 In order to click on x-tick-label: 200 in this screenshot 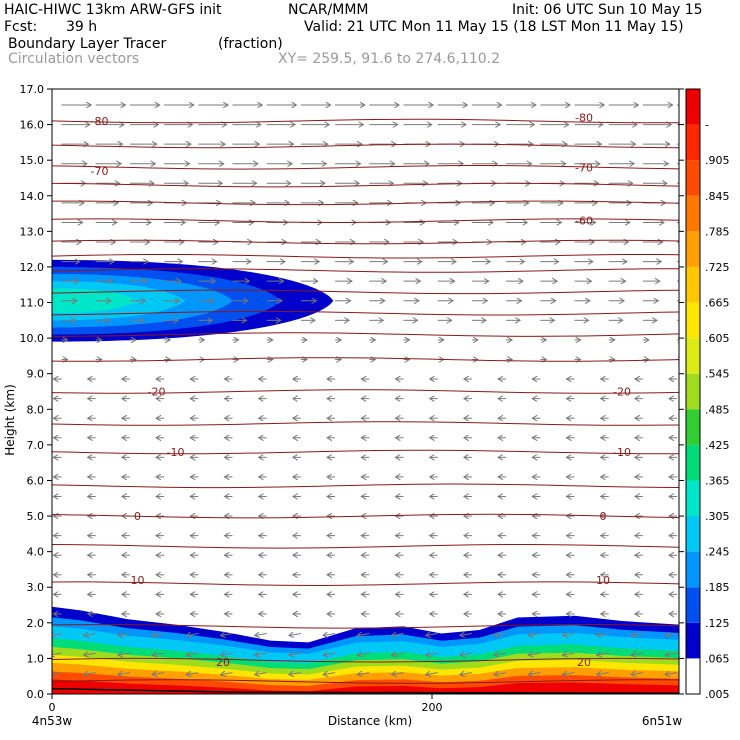, I will do `click(432, 707)`.